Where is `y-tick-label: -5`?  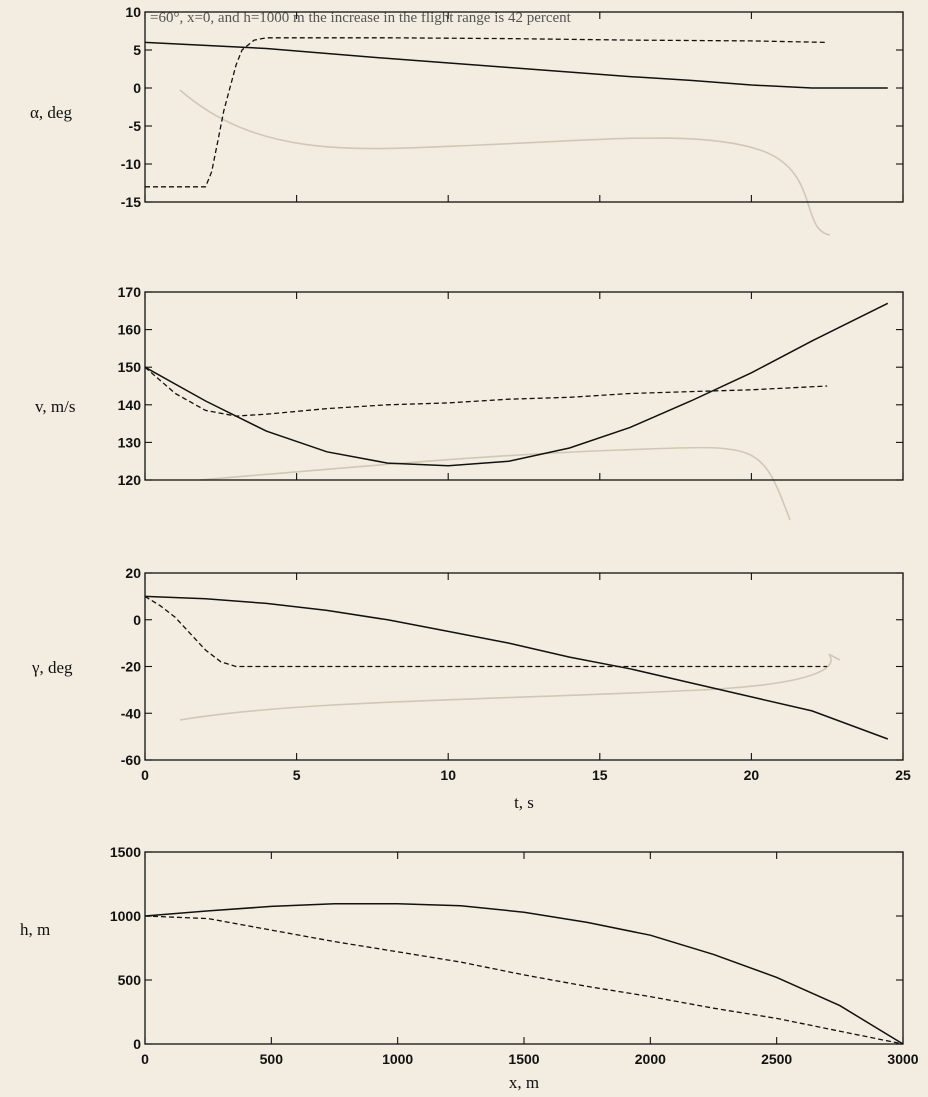 y-tick-label: -5 is located at coordinates (135, 126).